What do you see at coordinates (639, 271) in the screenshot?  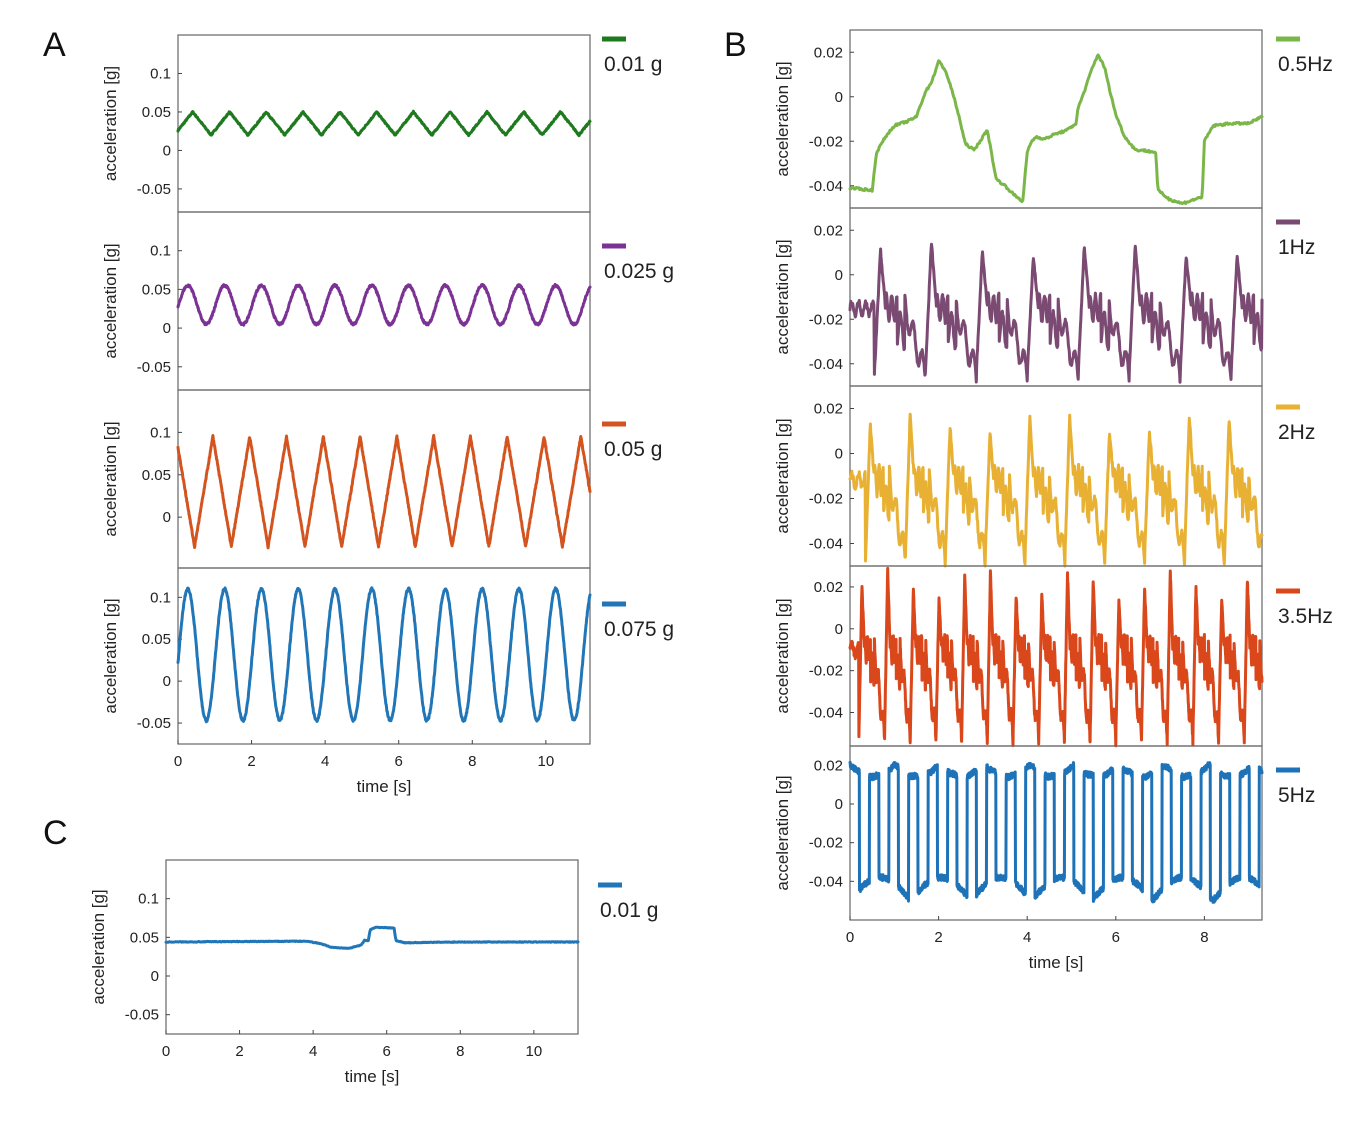 I see `legend-label: 0.025 g` at bounding box center [639, 271].